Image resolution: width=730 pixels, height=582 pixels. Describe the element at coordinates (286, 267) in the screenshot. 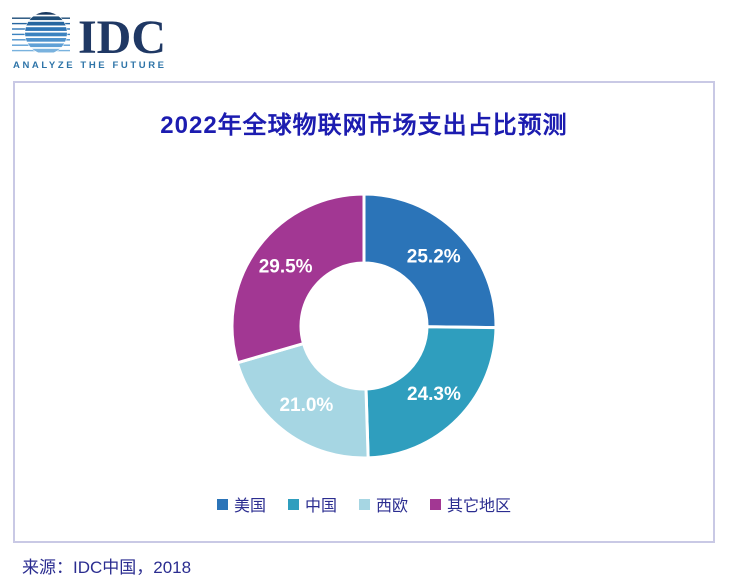

I see `slice-label-4: 29.5%` at that location.